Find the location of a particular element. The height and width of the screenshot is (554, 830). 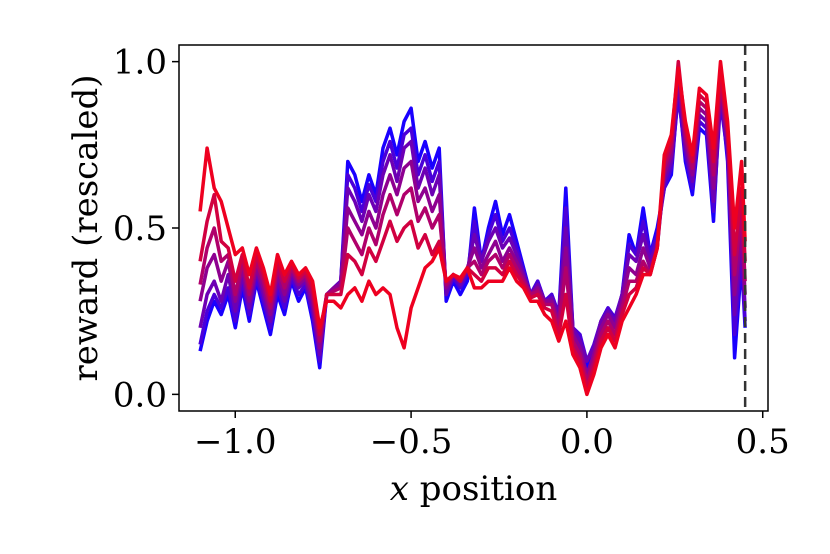

x-tick-label: 0.0 is located at coordinates (587, 442).